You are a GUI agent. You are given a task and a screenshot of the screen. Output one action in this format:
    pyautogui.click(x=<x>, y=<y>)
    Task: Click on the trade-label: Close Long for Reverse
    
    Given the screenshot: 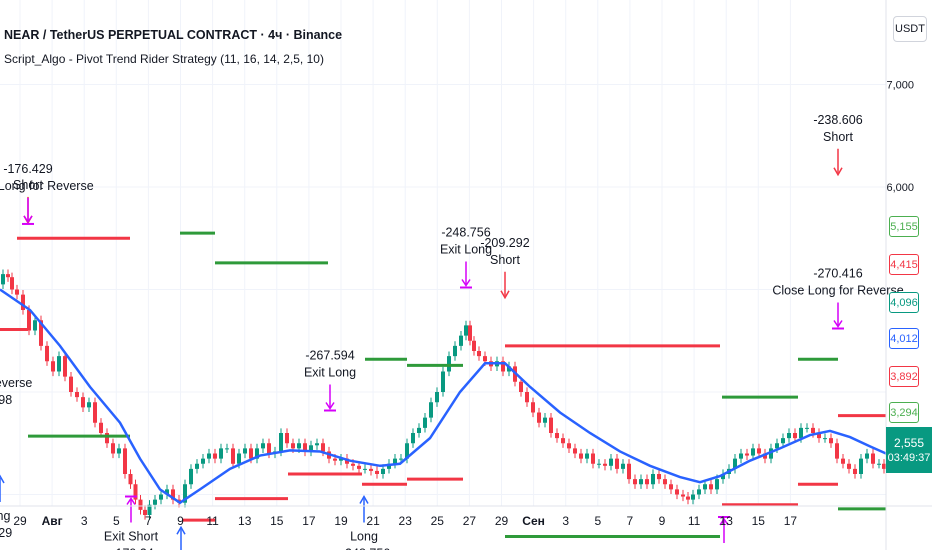 What is the action you would take?
    pyautogui.click(x=837, y=291)
    